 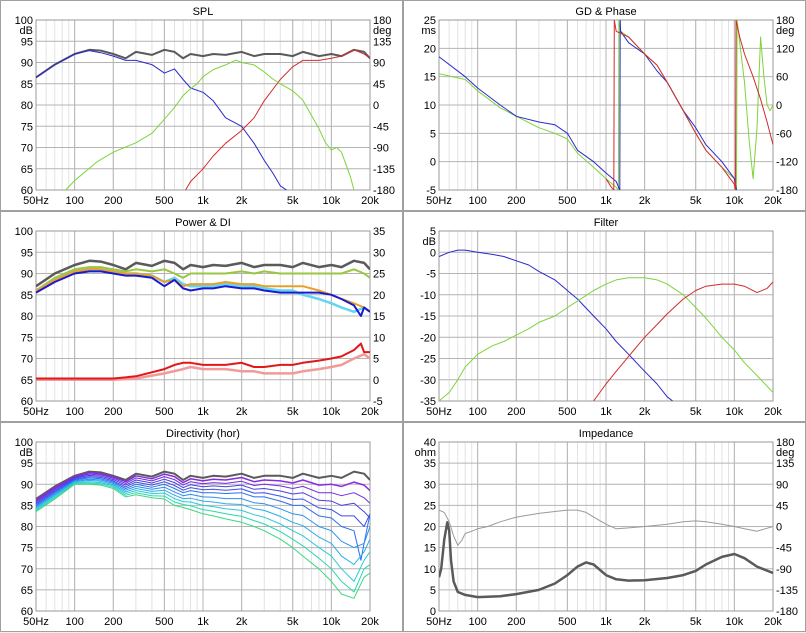 I want to click on plot-frame, so click(x=203, y=105).